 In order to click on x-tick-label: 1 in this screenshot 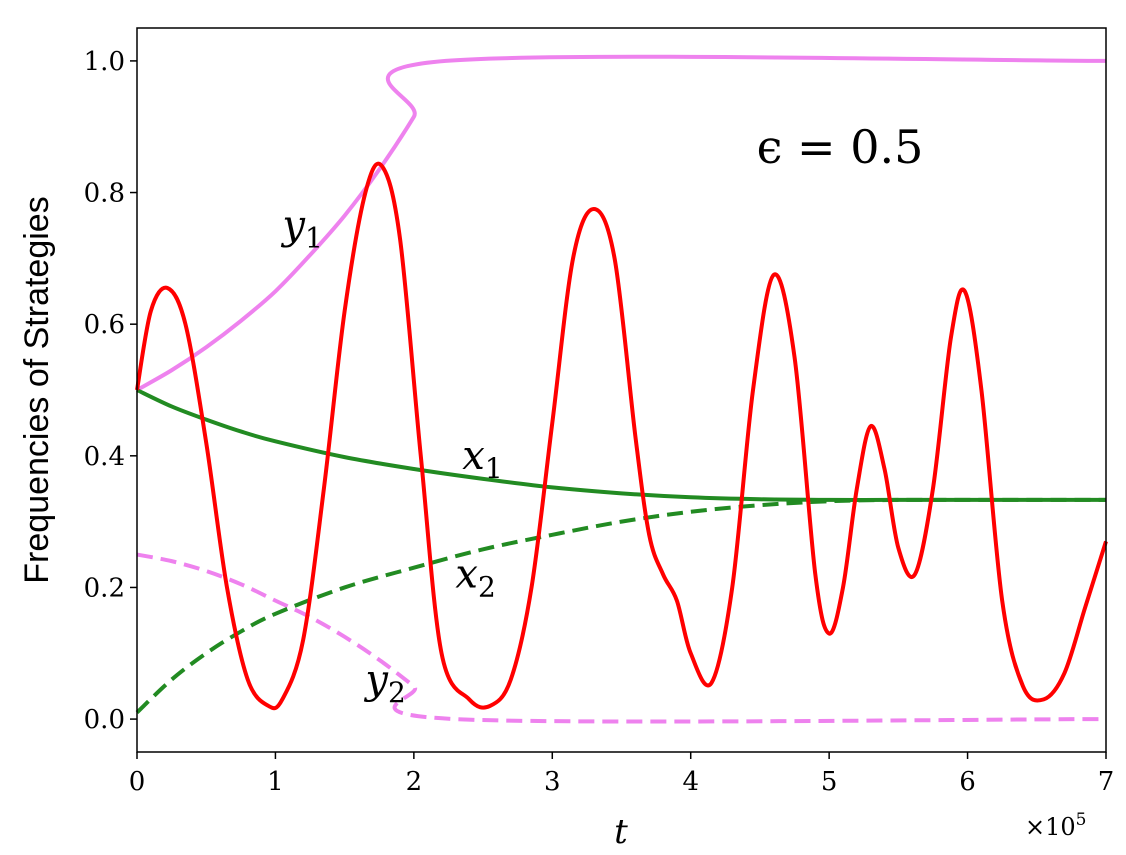, I will do `click(275, 782)`.